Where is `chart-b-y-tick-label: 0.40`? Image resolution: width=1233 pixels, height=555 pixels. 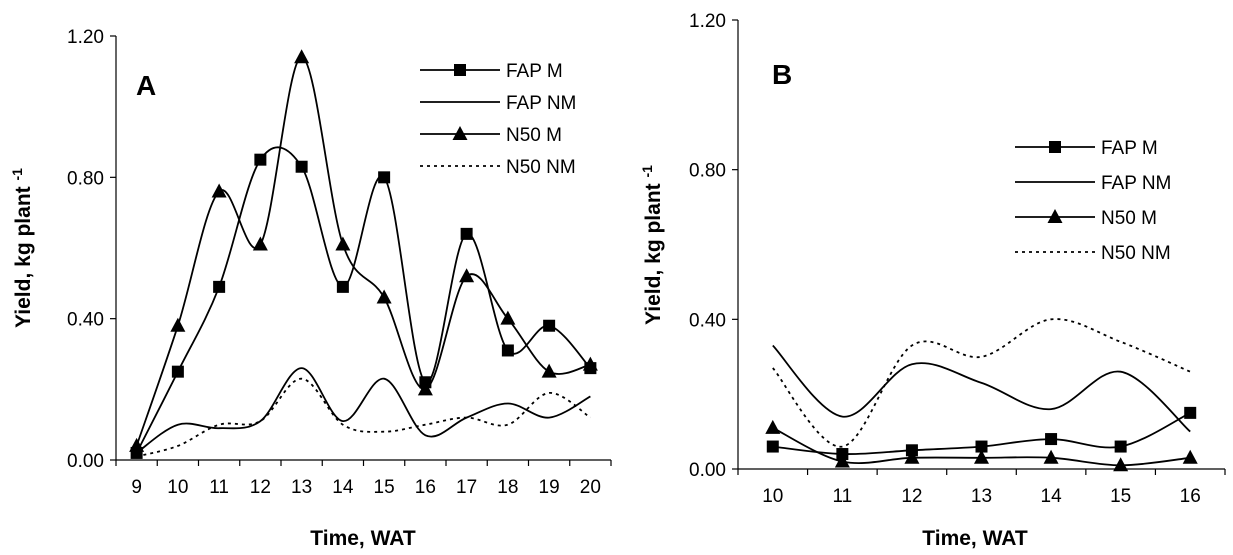 chart-b-y-tick-label: 0.40 is located at coordinates (707, 320).